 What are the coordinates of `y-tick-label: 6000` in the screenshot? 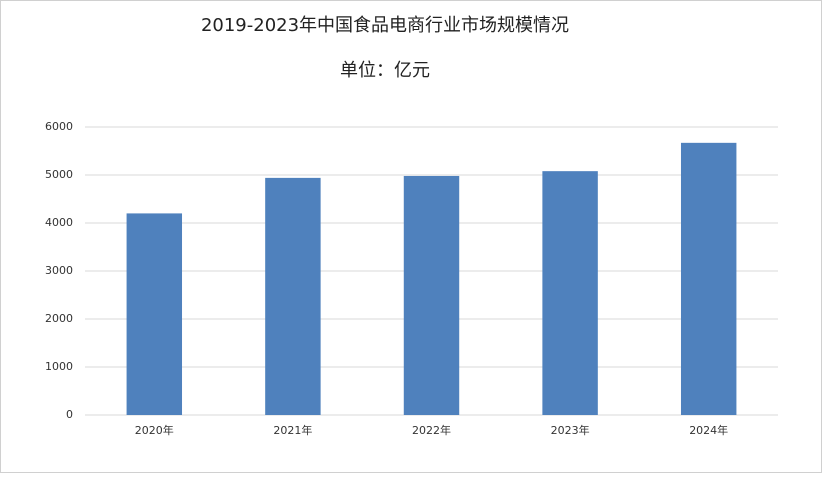 It's located at (59, 126).